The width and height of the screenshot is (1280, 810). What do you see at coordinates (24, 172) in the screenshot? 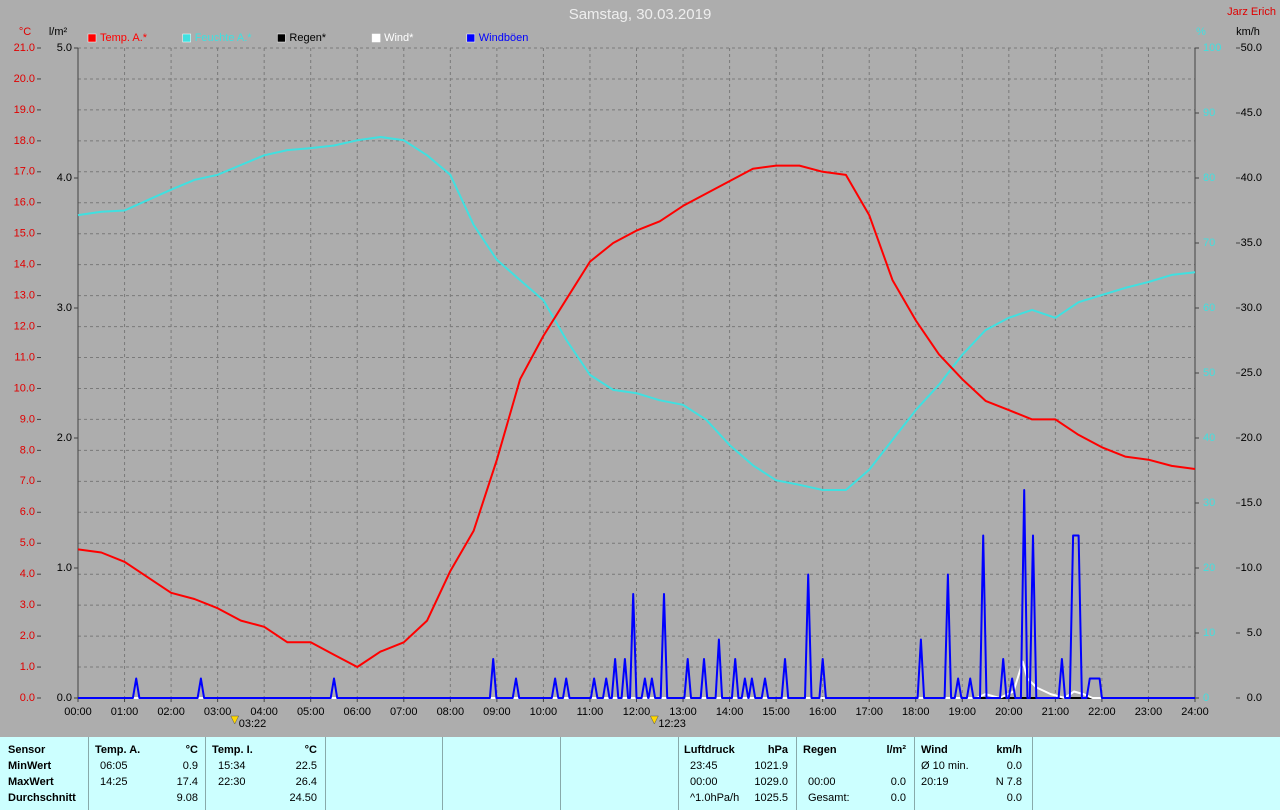
I see `y-tick-label: 17.0` at bounding box center [24, 172].